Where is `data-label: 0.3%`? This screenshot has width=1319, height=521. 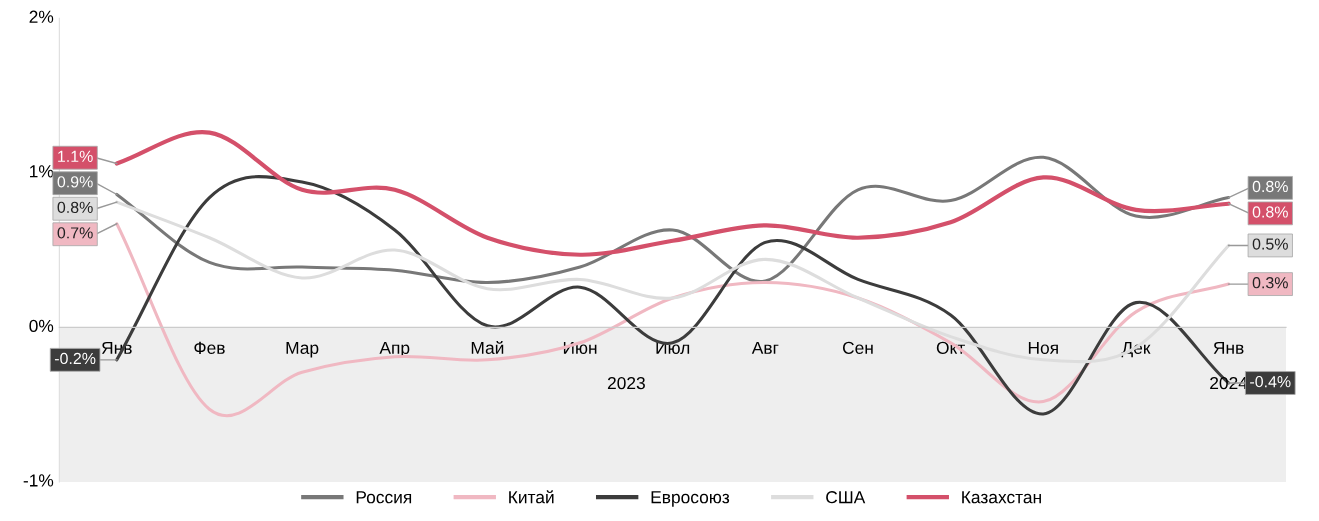
data-label: 0.3% is located at coordinates (1270, 283).